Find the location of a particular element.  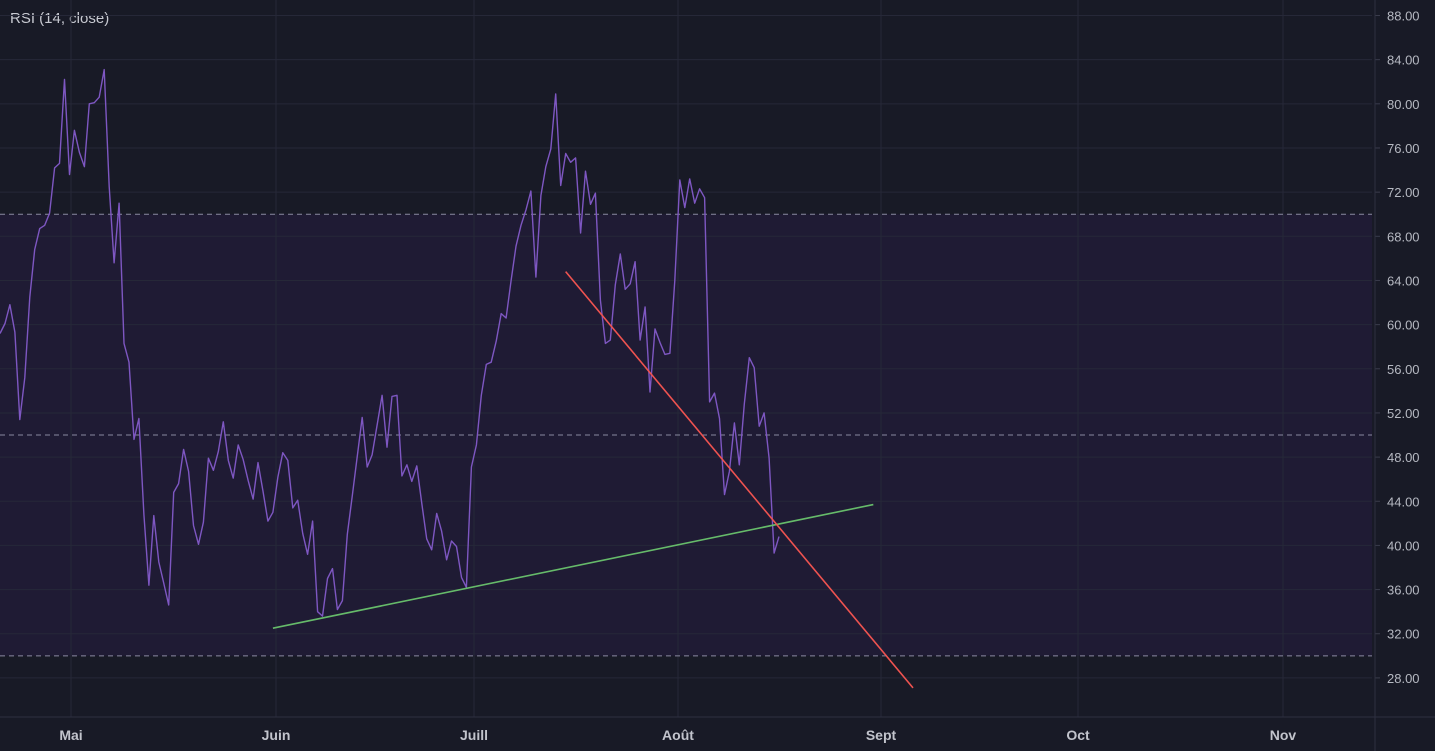

x-tick-label: Mai is located at coordinates (70, 735).